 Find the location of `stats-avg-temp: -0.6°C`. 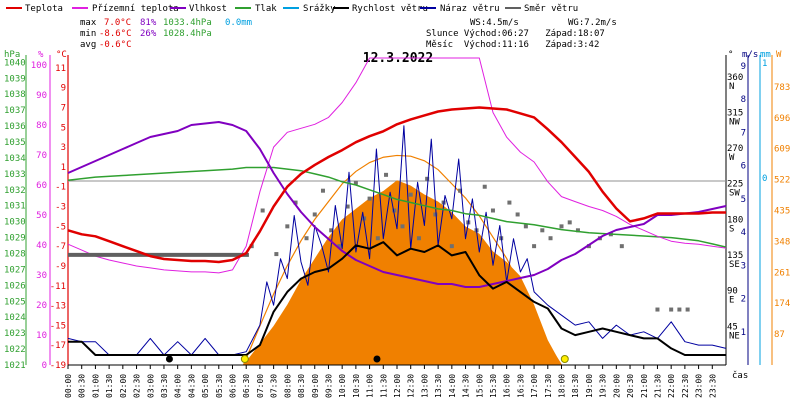

stats-avg-temp: -0.6°C is located at coordinates (115, 45).